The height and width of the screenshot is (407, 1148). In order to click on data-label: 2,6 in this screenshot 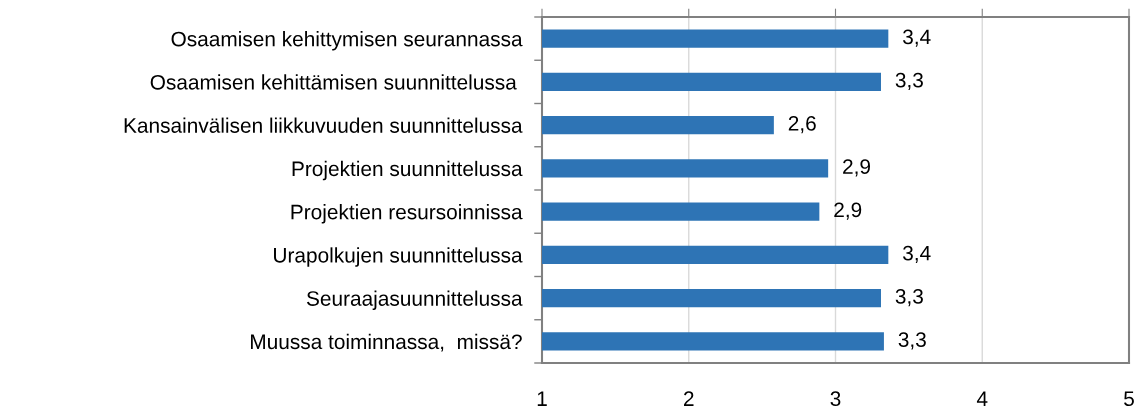, I will do `click(802, 124)`.